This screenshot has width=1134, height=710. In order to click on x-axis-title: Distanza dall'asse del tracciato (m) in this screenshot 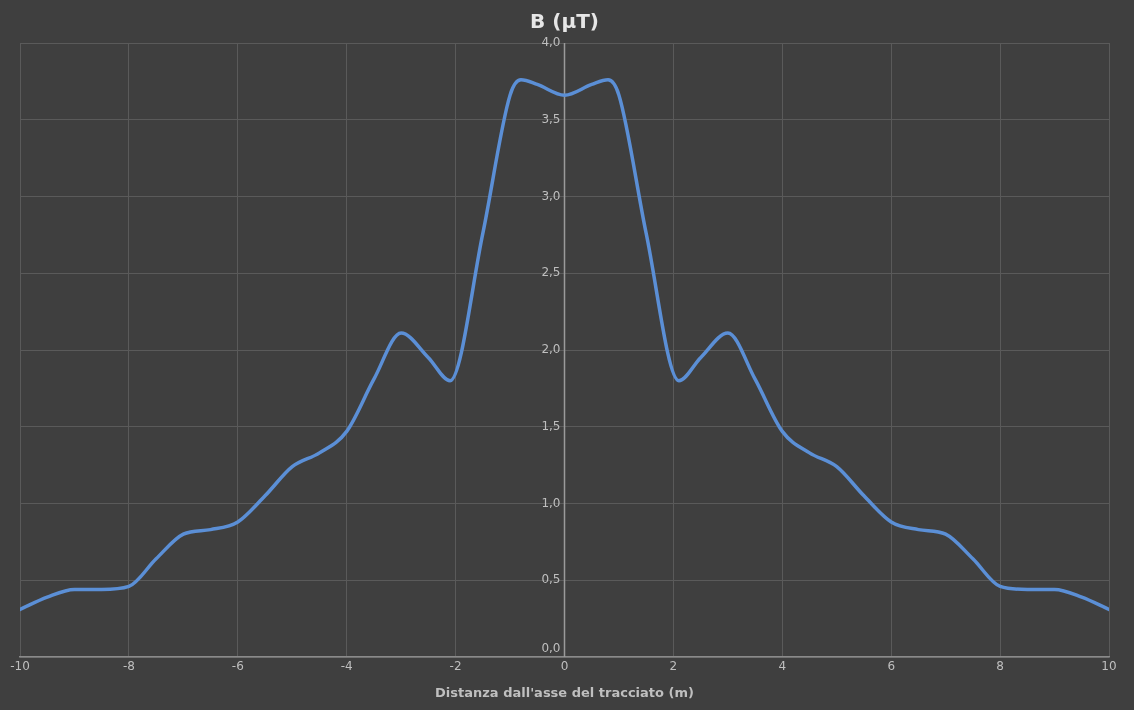, I will do `click(564, 692)`.